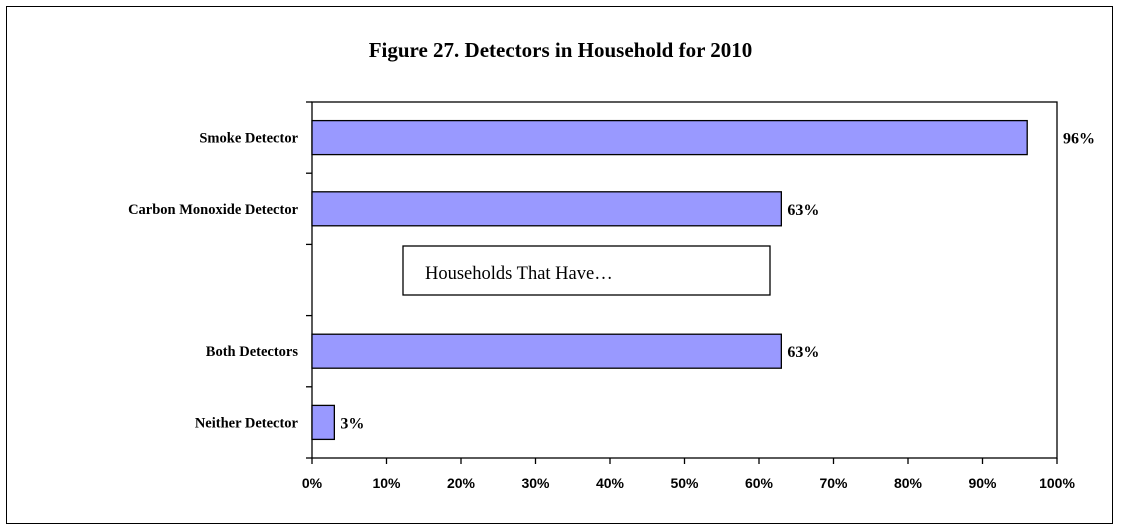  I want to click on x-tick-label: 80%, so click(908, 483).